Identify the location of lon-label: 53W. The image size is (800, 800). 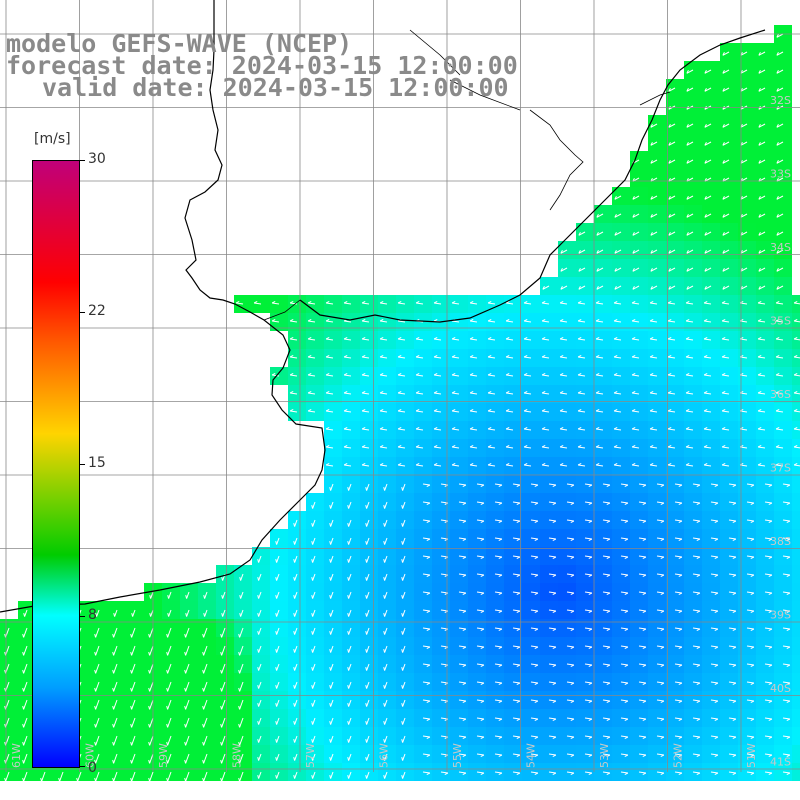
(604, 755).